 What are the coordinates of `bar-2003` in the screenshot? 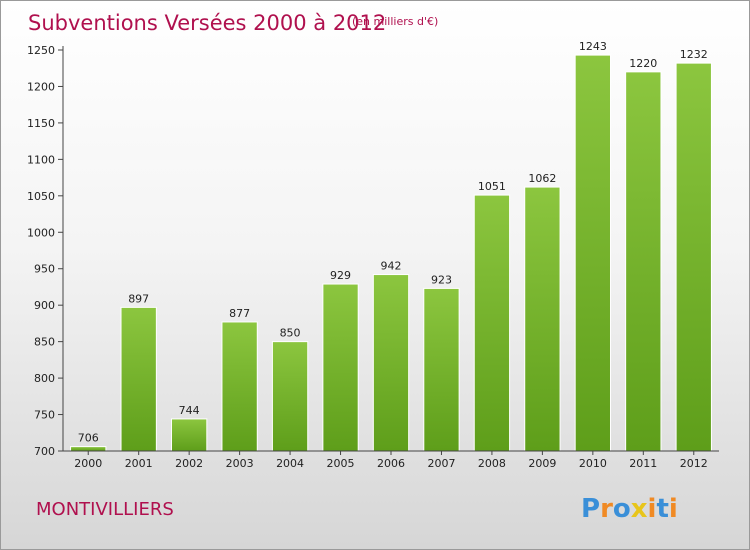 It's located at (239, 386).